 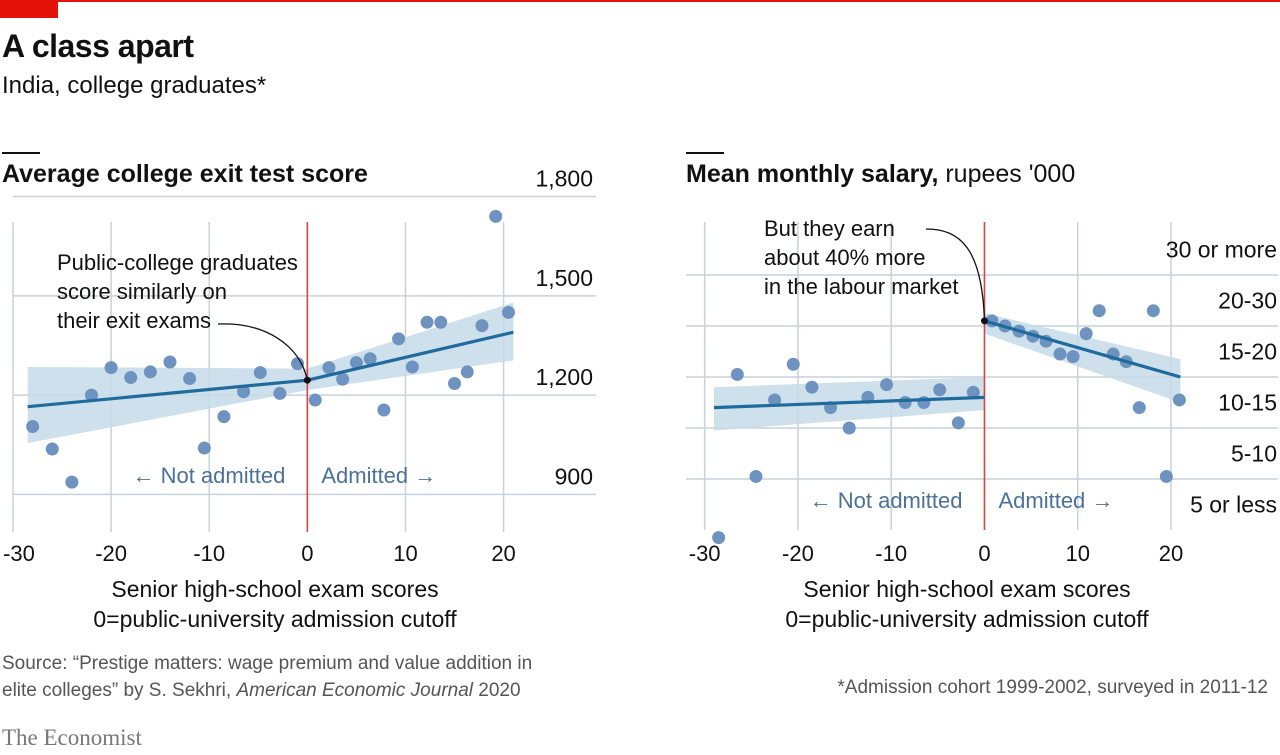 I want to click on chart-subtitle: India, college graduates*, so click(x=134, y=85).